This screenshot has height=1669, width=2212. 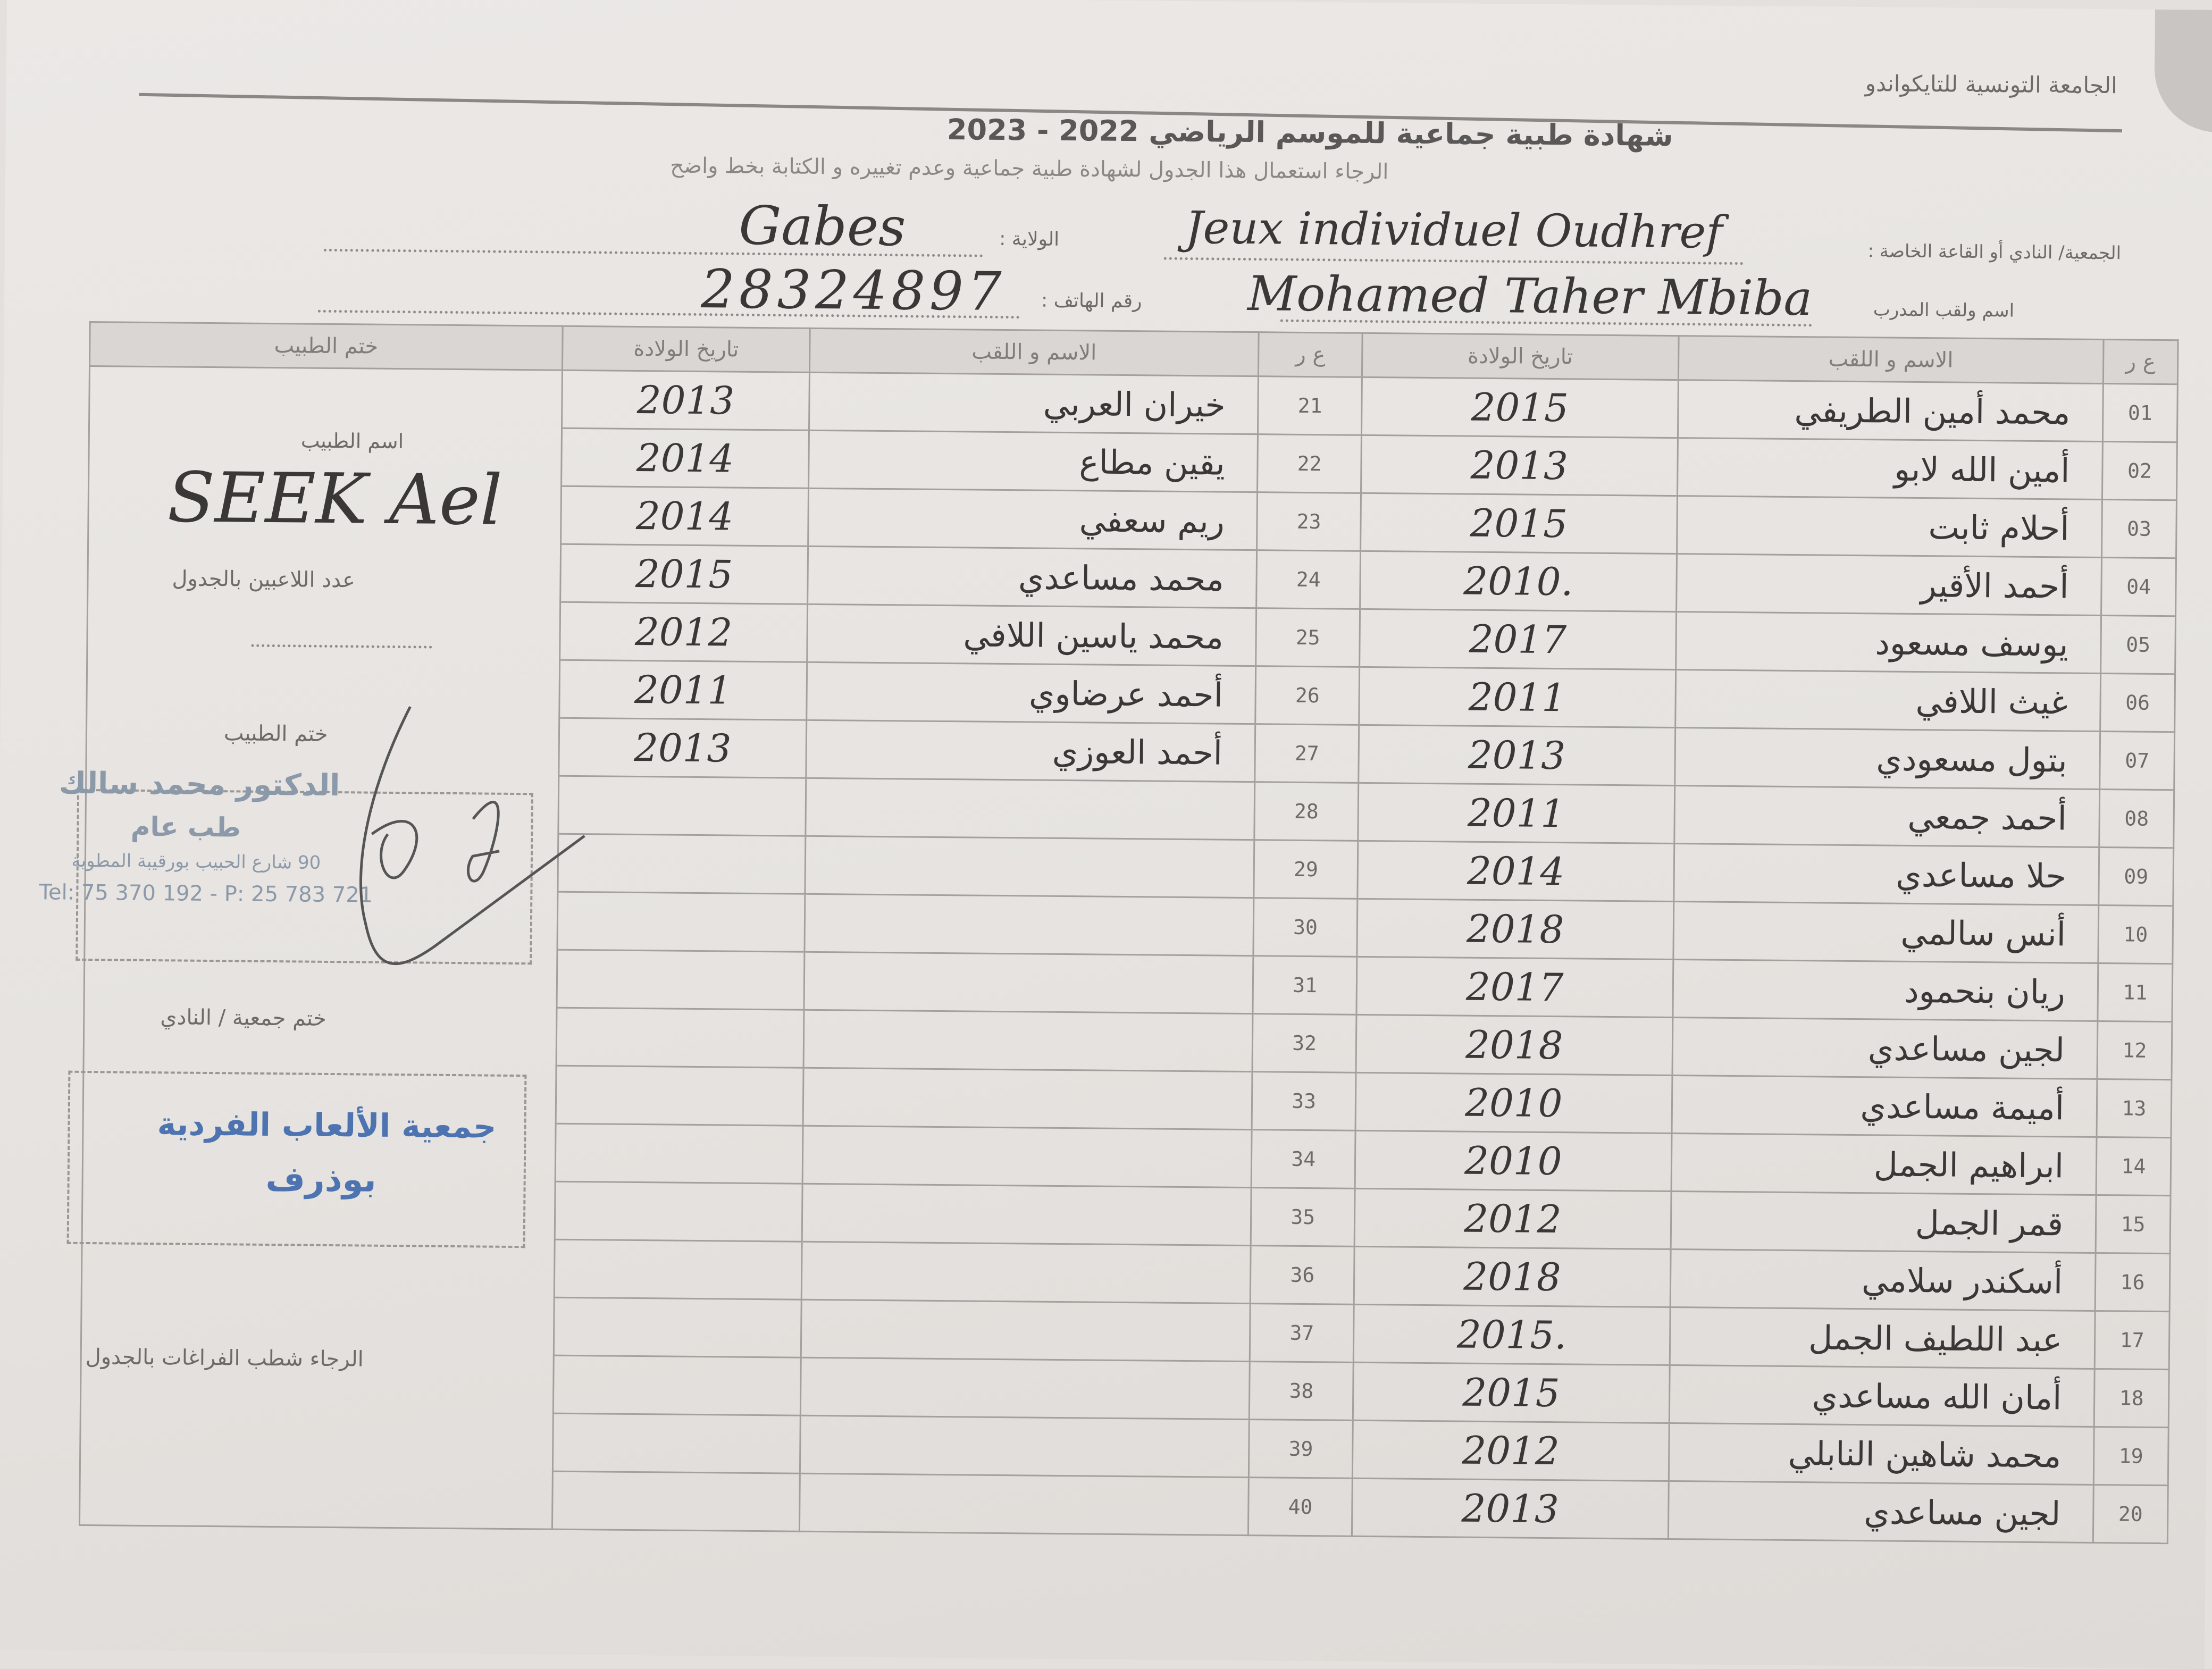 I want to click on player-number: 28, so click(x=1306, y=811).